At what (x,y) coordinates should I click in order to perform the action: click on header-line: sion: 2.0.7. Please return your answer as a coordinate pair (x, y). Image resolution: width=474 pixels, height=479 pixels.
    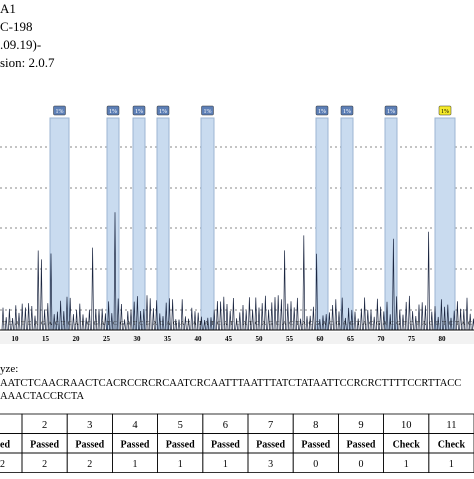
    Looking at the image, I should click on (27, 62).